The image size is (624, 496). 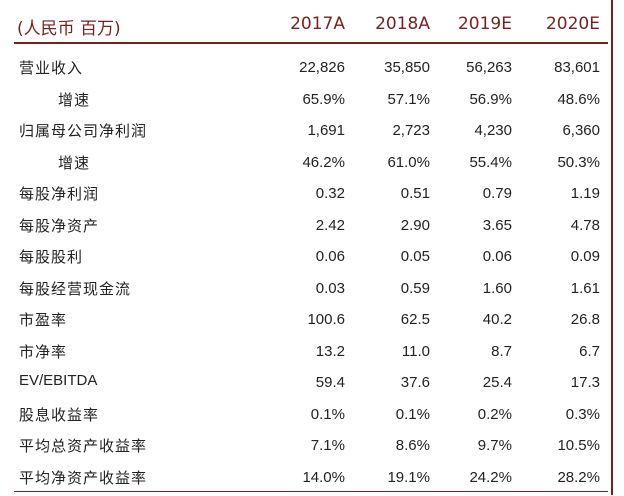 What do you see at coordinates (305, 477) in the screenshot?
I see `value-cell: 14.0%` at bounding box center [305, 477].